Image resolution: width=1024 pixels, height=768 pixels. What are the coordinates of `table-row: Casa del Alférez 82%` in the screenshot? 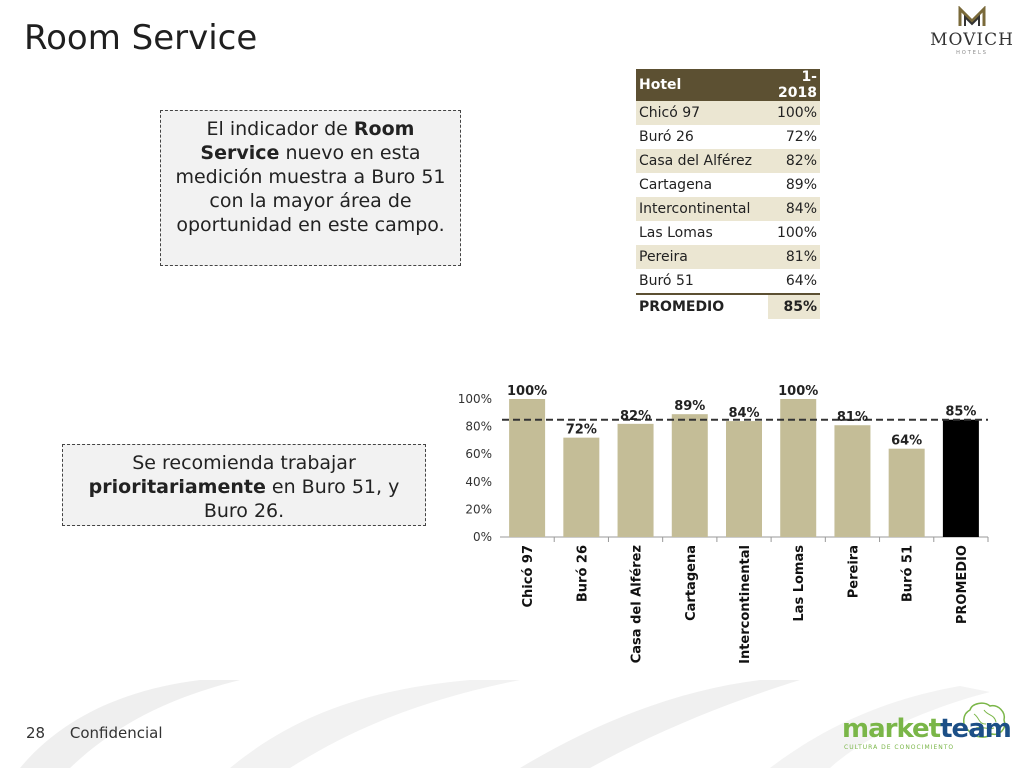 It's located at (728, 161).